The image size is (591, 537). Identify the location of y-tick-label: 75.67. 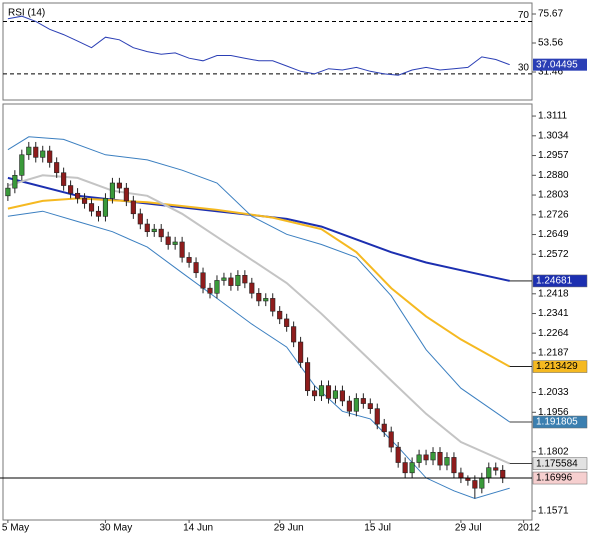
(550, 14).